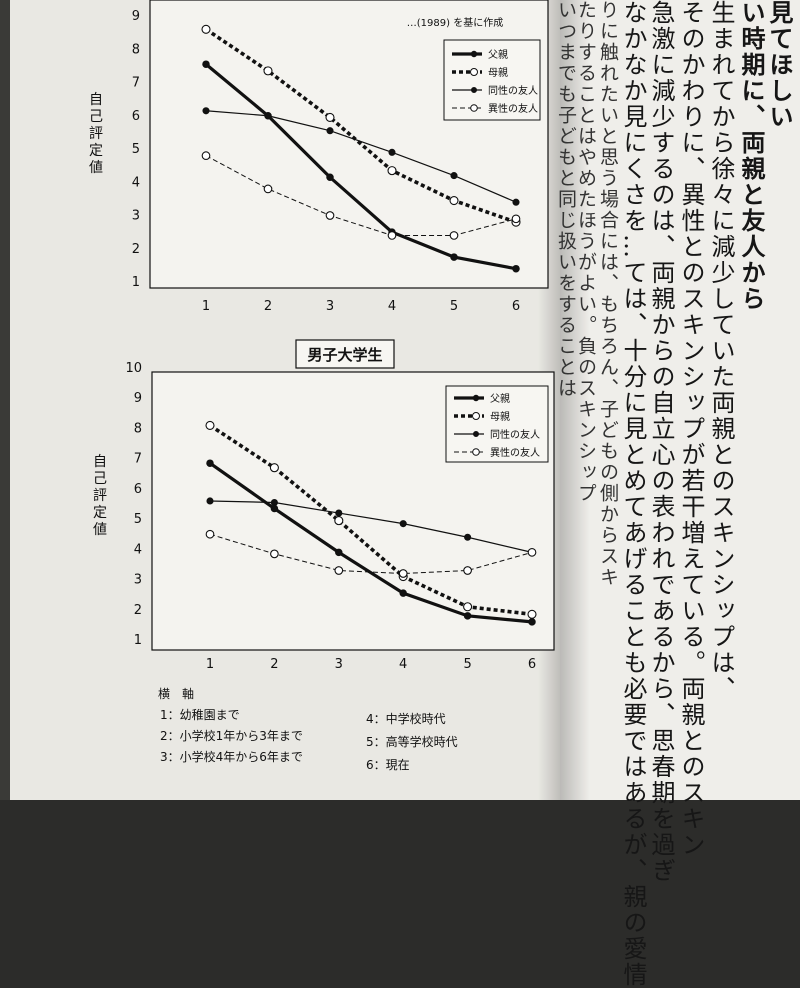  I want to click on y-tick-label: 2, so click(136, 249).